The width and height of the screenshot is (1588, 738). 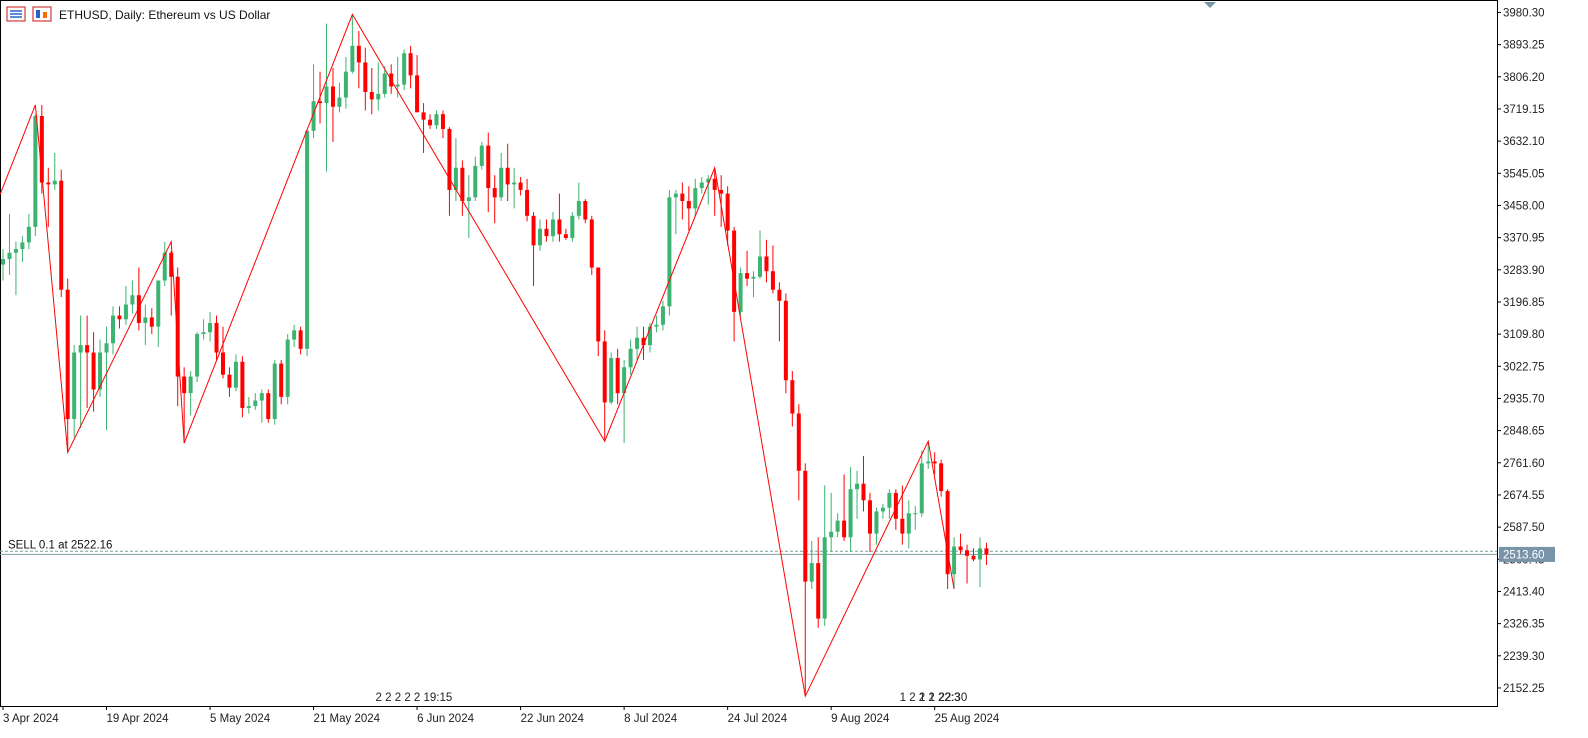 What do you see at coordinates (967, 719) in the screenshot?
I see `x-tick-label: 25 Aug 2024` at bounding box center [967, 719].